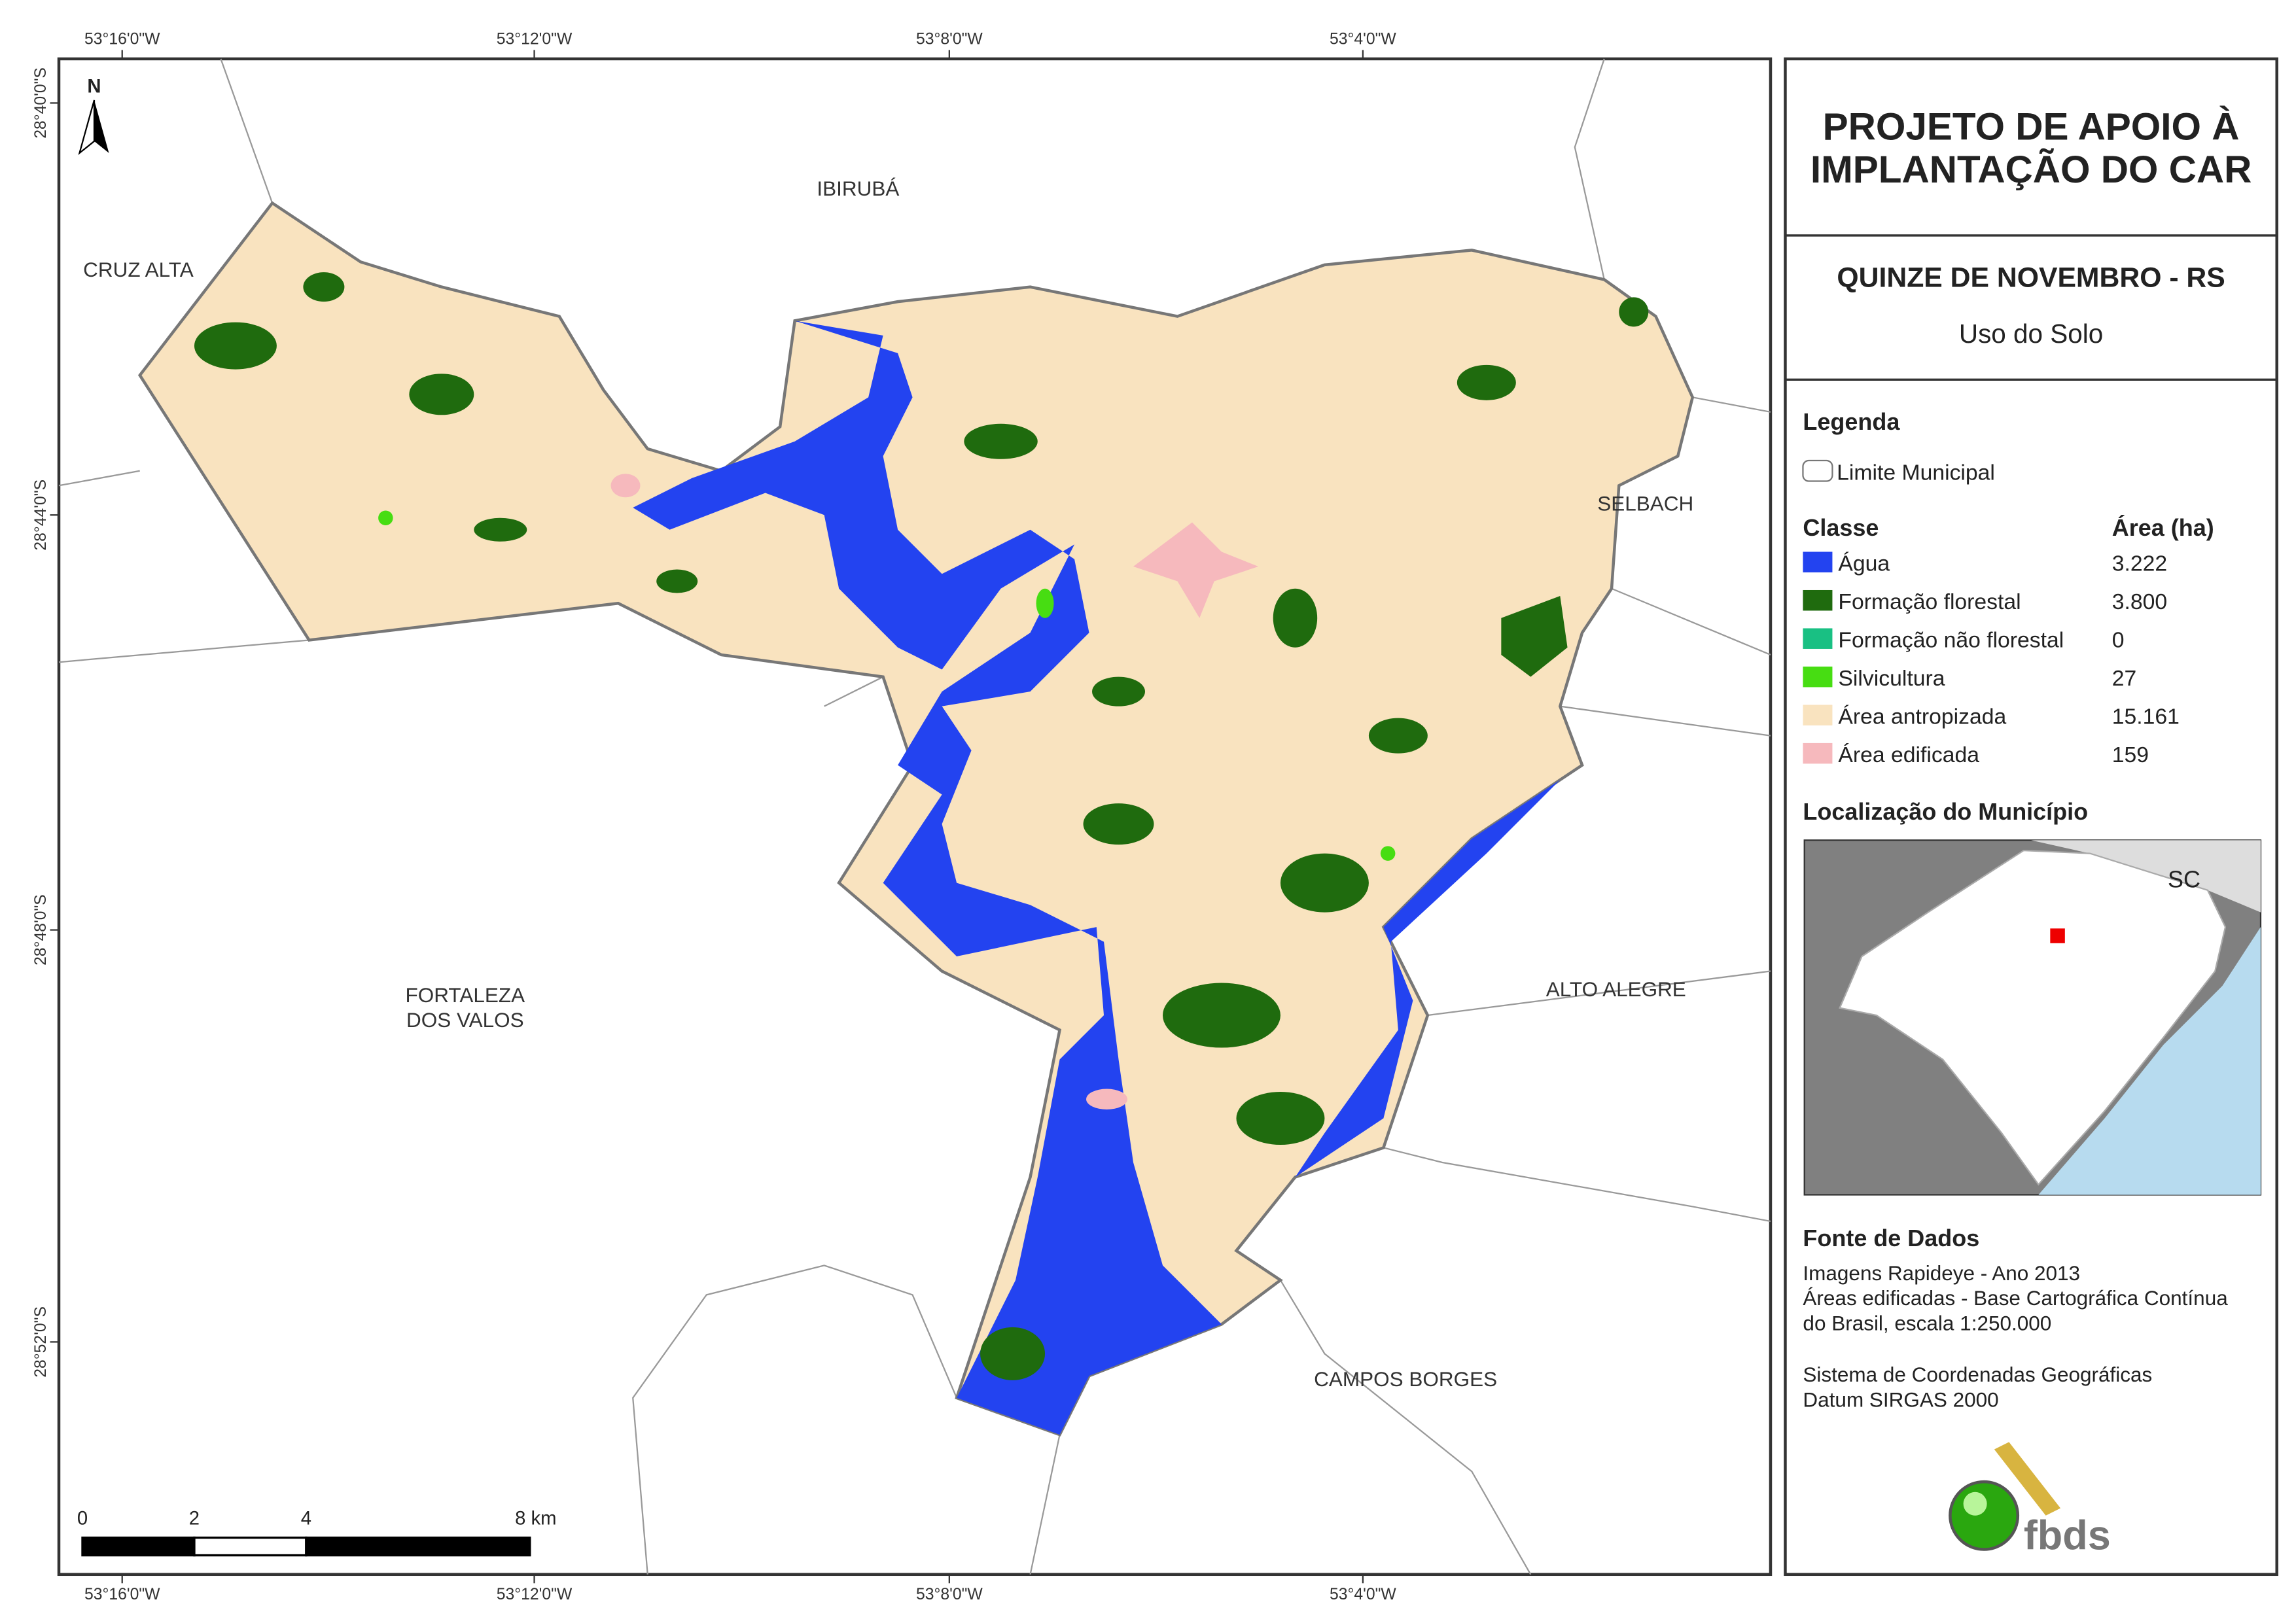 The height and width of the screenshot is (1623, 2296). Describe the element at coordinates (2124, 678) in the screenshot. I see `legend-area: 27` at that location.